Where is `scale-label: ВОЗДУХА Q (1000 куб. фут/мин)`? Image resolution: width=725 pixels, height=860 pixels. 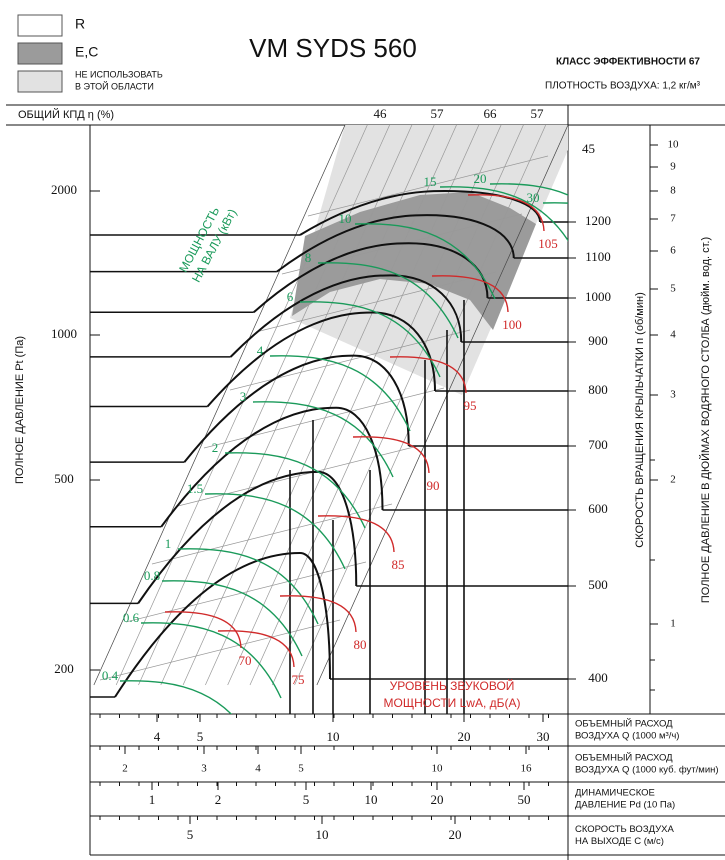 scale-label: ВОЗДУХА Q (1000 куб. фут/мин) is located at coordinates (647, 770).